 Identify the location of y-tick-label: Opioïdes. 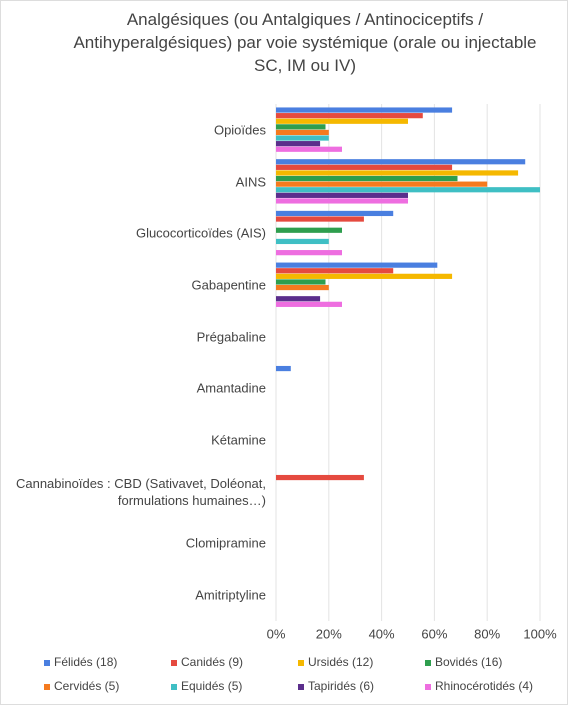
(239, 130).